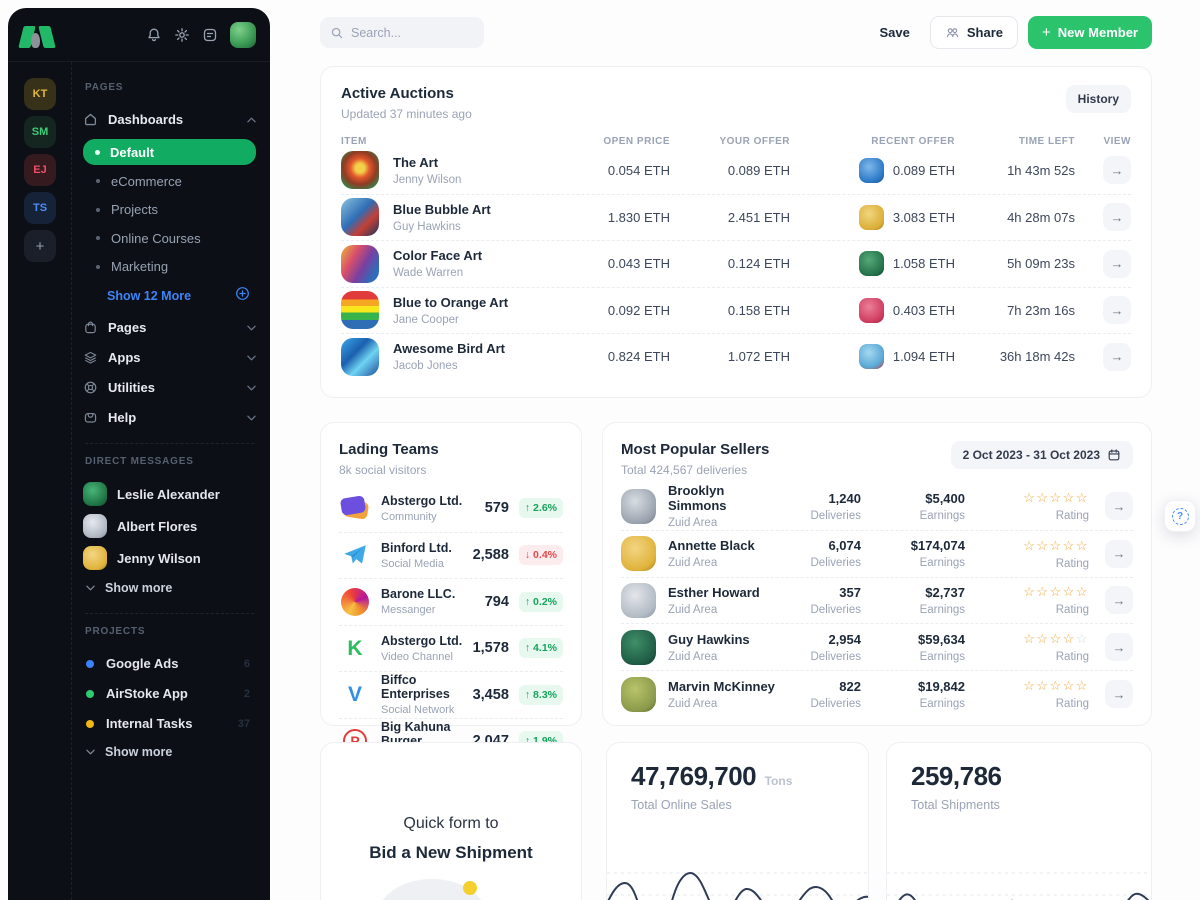 This screenshot has width=1200, height=900. Describe the element at coordinates (638, 554) in the screenshot. I see `seller-avatar` at that location.